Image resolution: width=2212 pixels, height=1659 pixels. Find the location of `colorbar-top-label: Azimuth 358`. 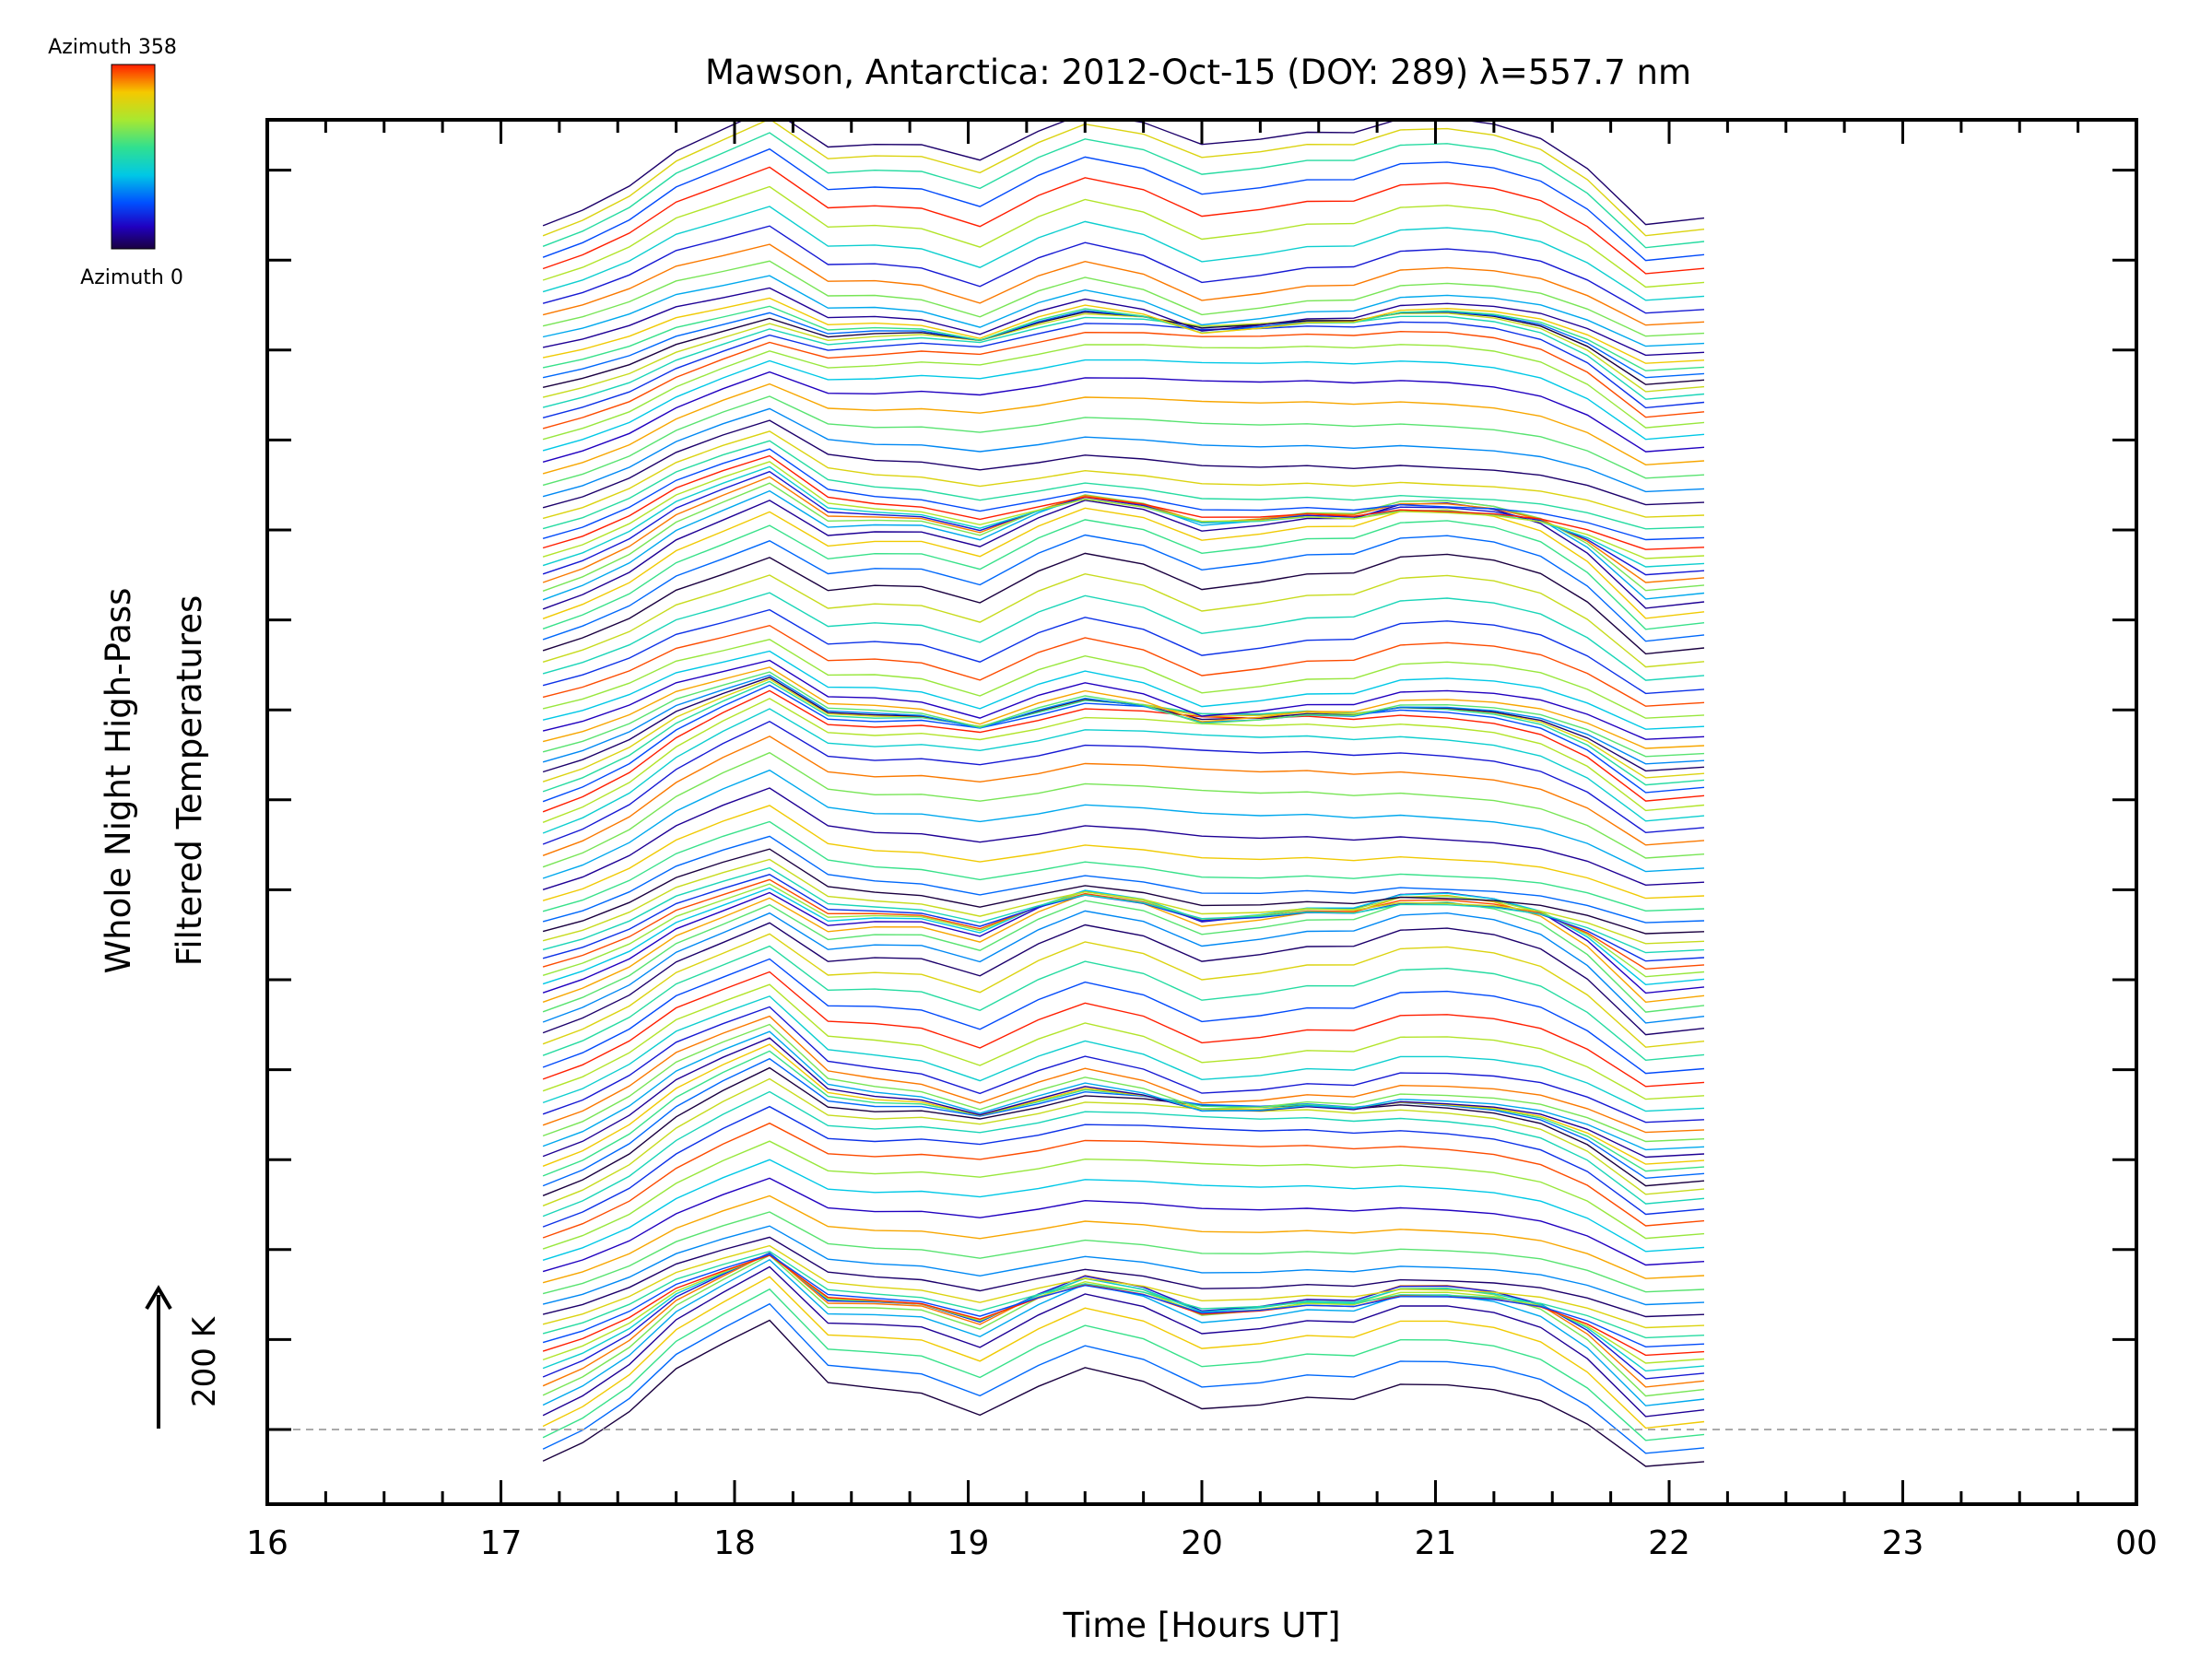

colorbar-top-label: Azimuth 358 is located at coordinates (112, 47).